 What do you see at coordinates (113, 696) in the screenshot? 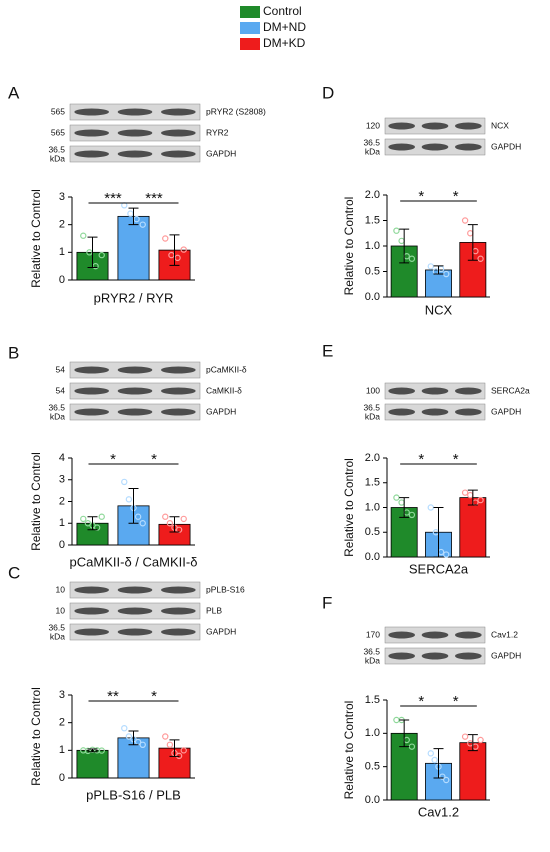
I see `significance-label: **` at bounding box center [113, 696].